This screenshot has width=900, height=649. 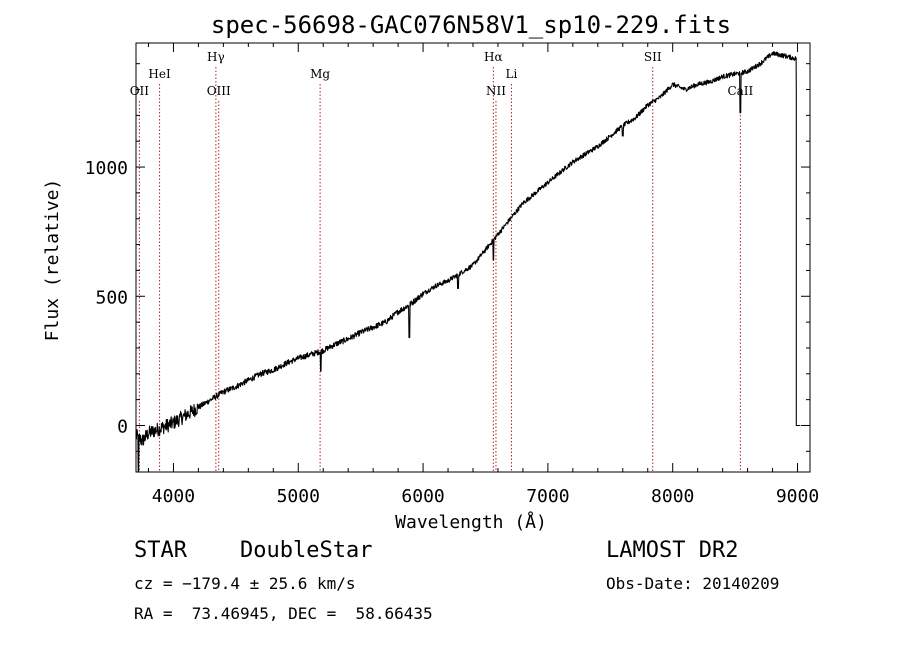 I want to click on x-tick-label: 7000, so click(x=547, y=496).